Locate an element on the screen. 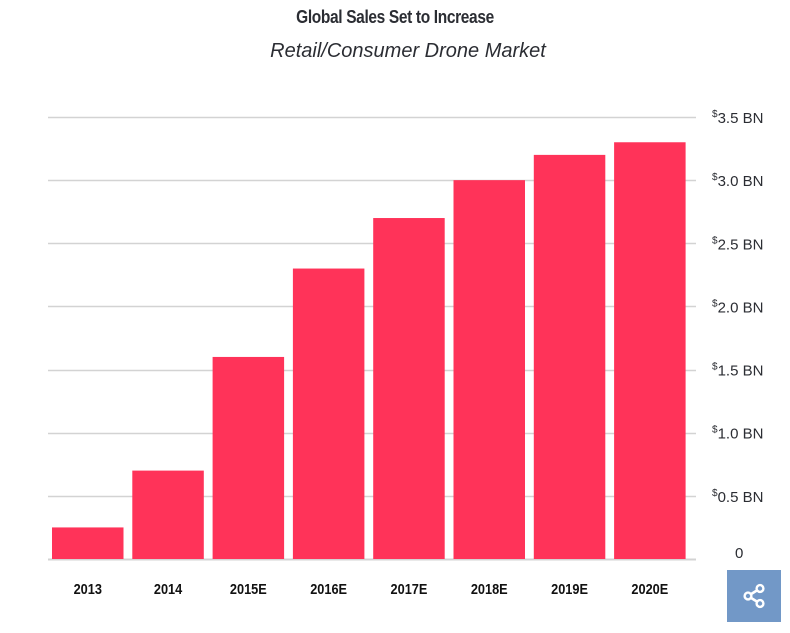 The image size is (790, 633). x-tick-label: 2014 is located at coordinates (168, 588).